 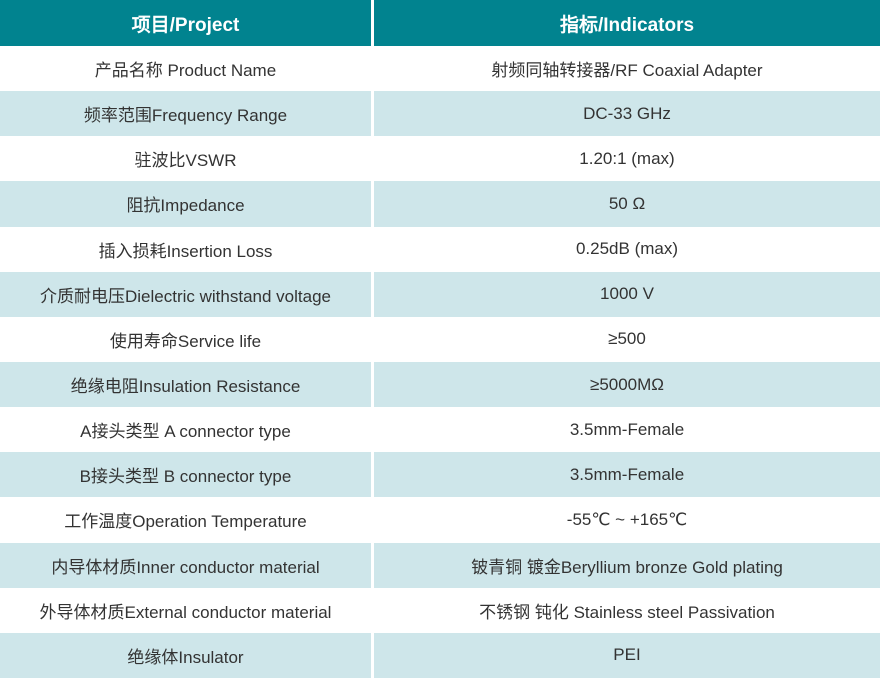 I want to click on indicator-cell: DC-33 GHz, so click(x=627, y=114).